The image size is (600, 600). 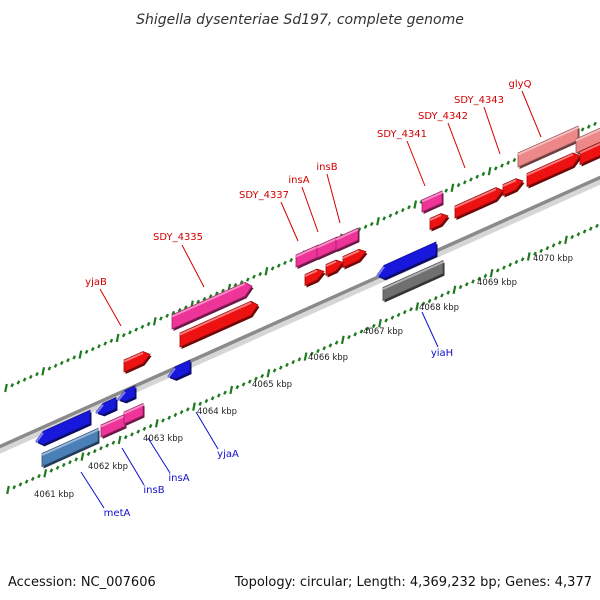 I want to click on gene-feature-glyQ-red-ext, so click(x=589, y=154).